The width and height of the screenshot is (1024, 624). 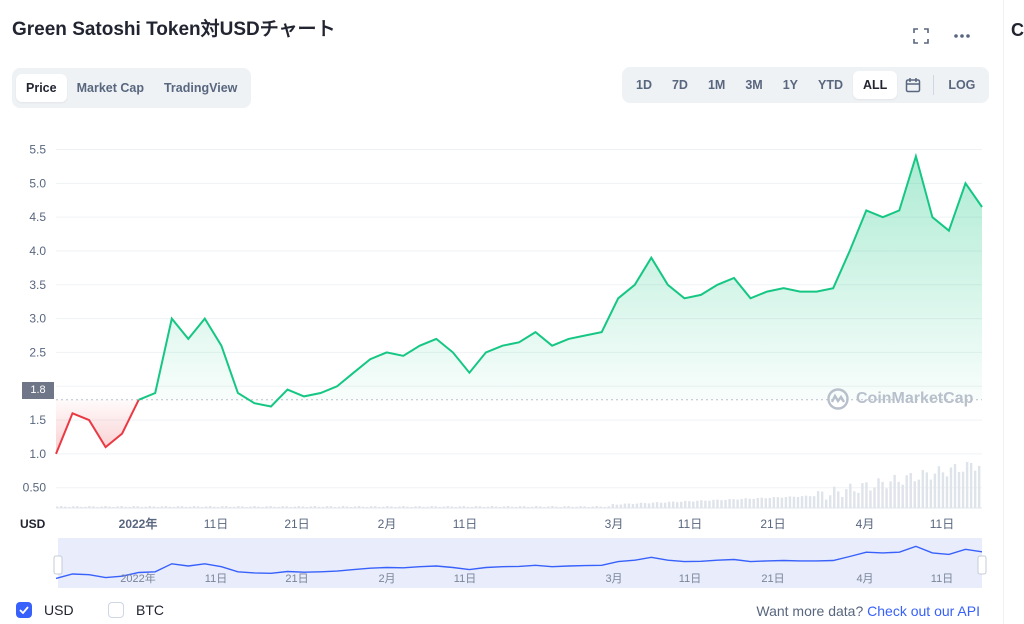 I want to click on tab-market-cap: Market Cap, so click(x=110, y=88).